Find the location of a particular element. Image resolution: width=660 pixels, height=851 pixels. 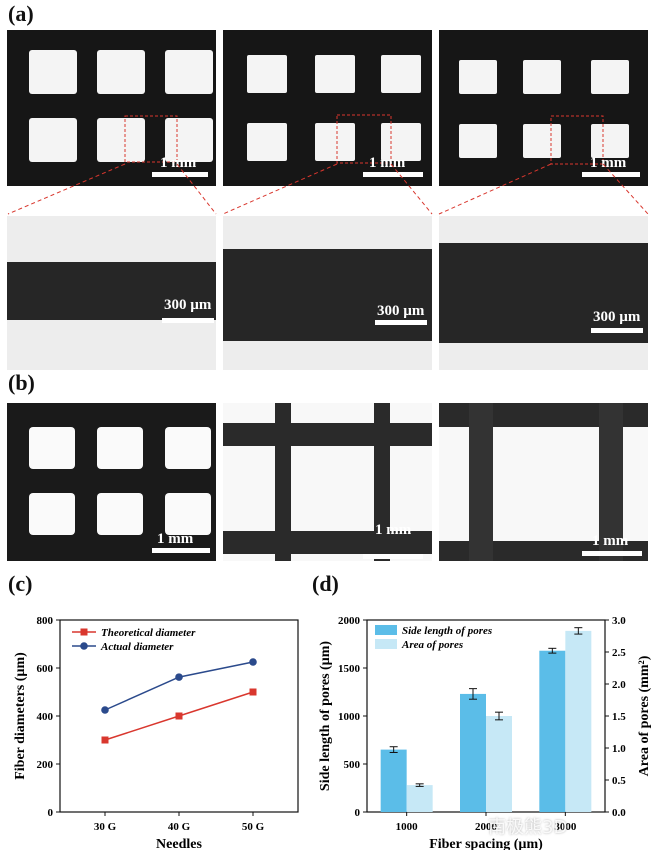

y-right-tick-label: 0.0 is located at coordinates (619, 813).